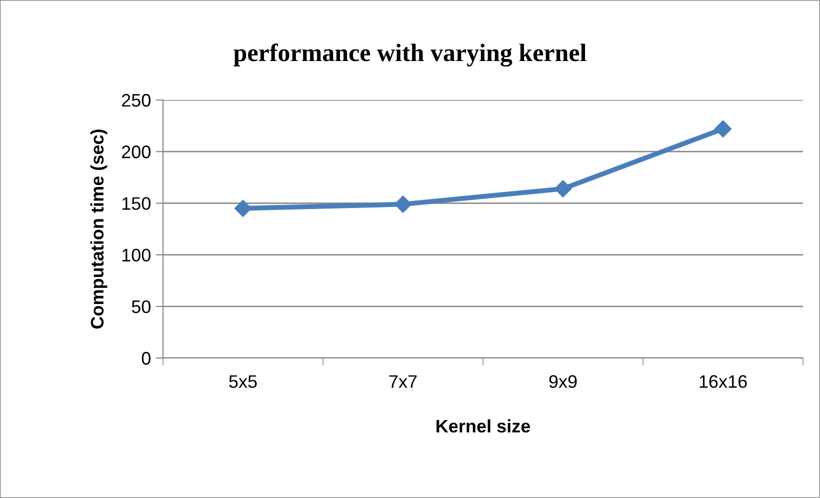 The image size is (820, 498). I want to click on y-tick-label: 100, so click(136, 255).